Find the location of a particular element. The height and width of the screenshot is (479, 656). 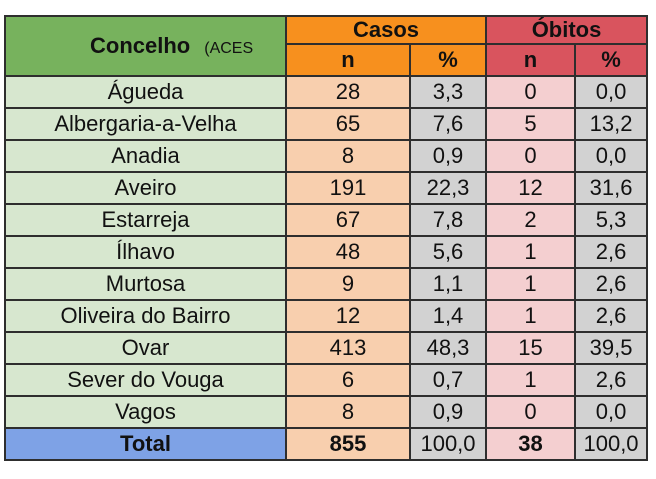

casos-pct-value: 0,7 is located at coordinates (448, 380).